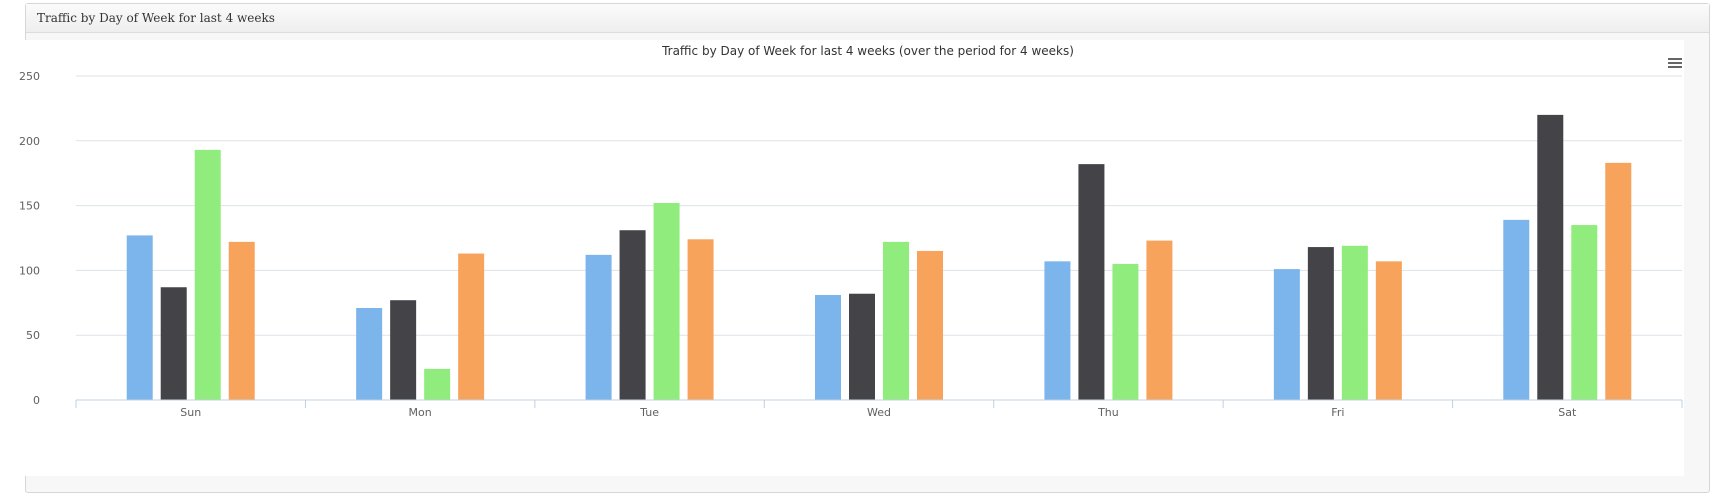 This screenshot has height=503, width=1724. What do you see at coordinates (29, 141) in the screenshot?
I see `y-tick-label: 200` at bounding box center [29, 141].